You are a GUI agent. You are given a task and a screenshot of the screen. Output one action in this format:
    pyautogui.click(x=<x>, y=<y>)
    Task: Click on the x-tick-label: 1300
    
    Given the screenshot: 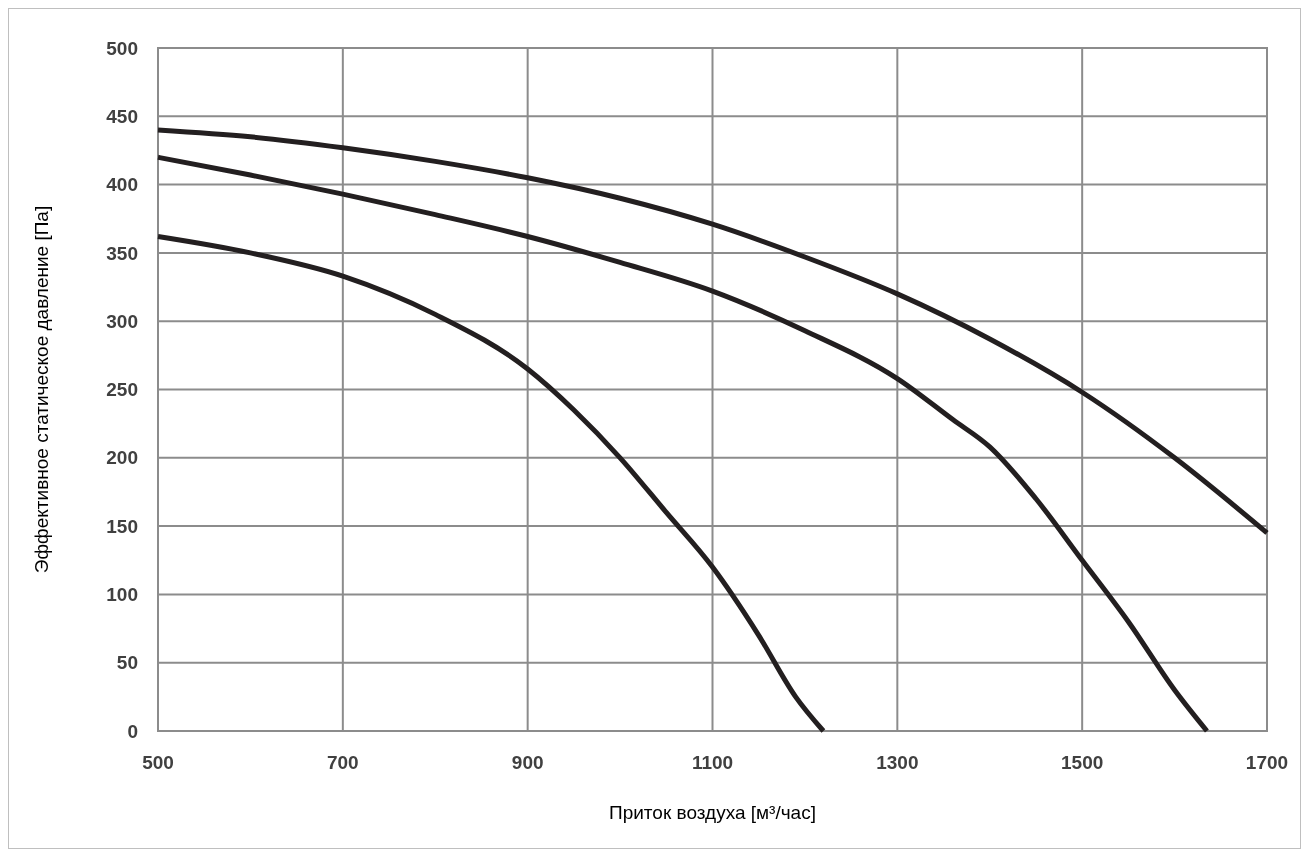 What is the action you would take?
    pyautogui.click(x=897, y=762)
    